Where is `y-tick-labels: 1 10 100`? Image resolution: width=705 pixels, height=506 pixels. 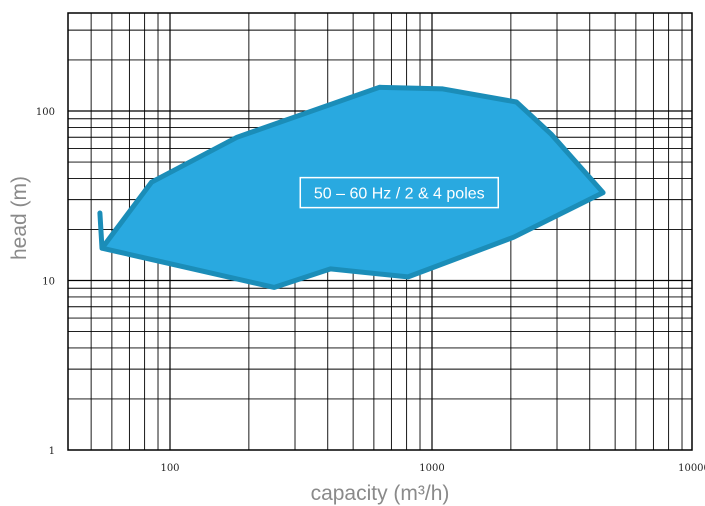
y-tick-labels: 1 10 100 is located at coordinates (45, 282).